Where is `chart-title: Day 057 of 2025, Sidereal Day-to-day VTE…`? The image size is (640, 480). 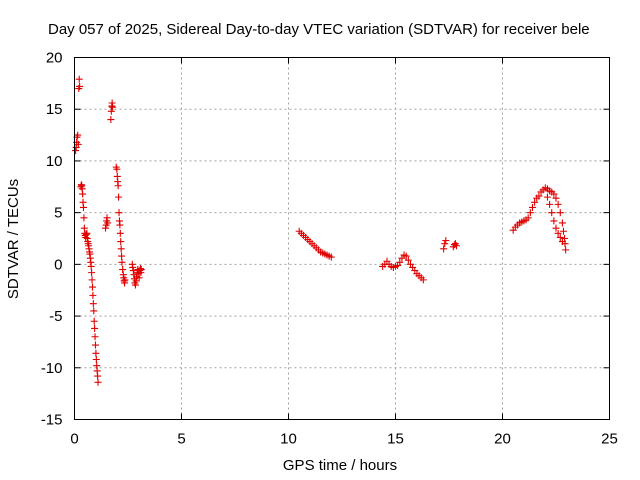 chart-title: Day 057 of 2025, Sidereal Day-to-day VTE… is located at coordinates (319, 29).